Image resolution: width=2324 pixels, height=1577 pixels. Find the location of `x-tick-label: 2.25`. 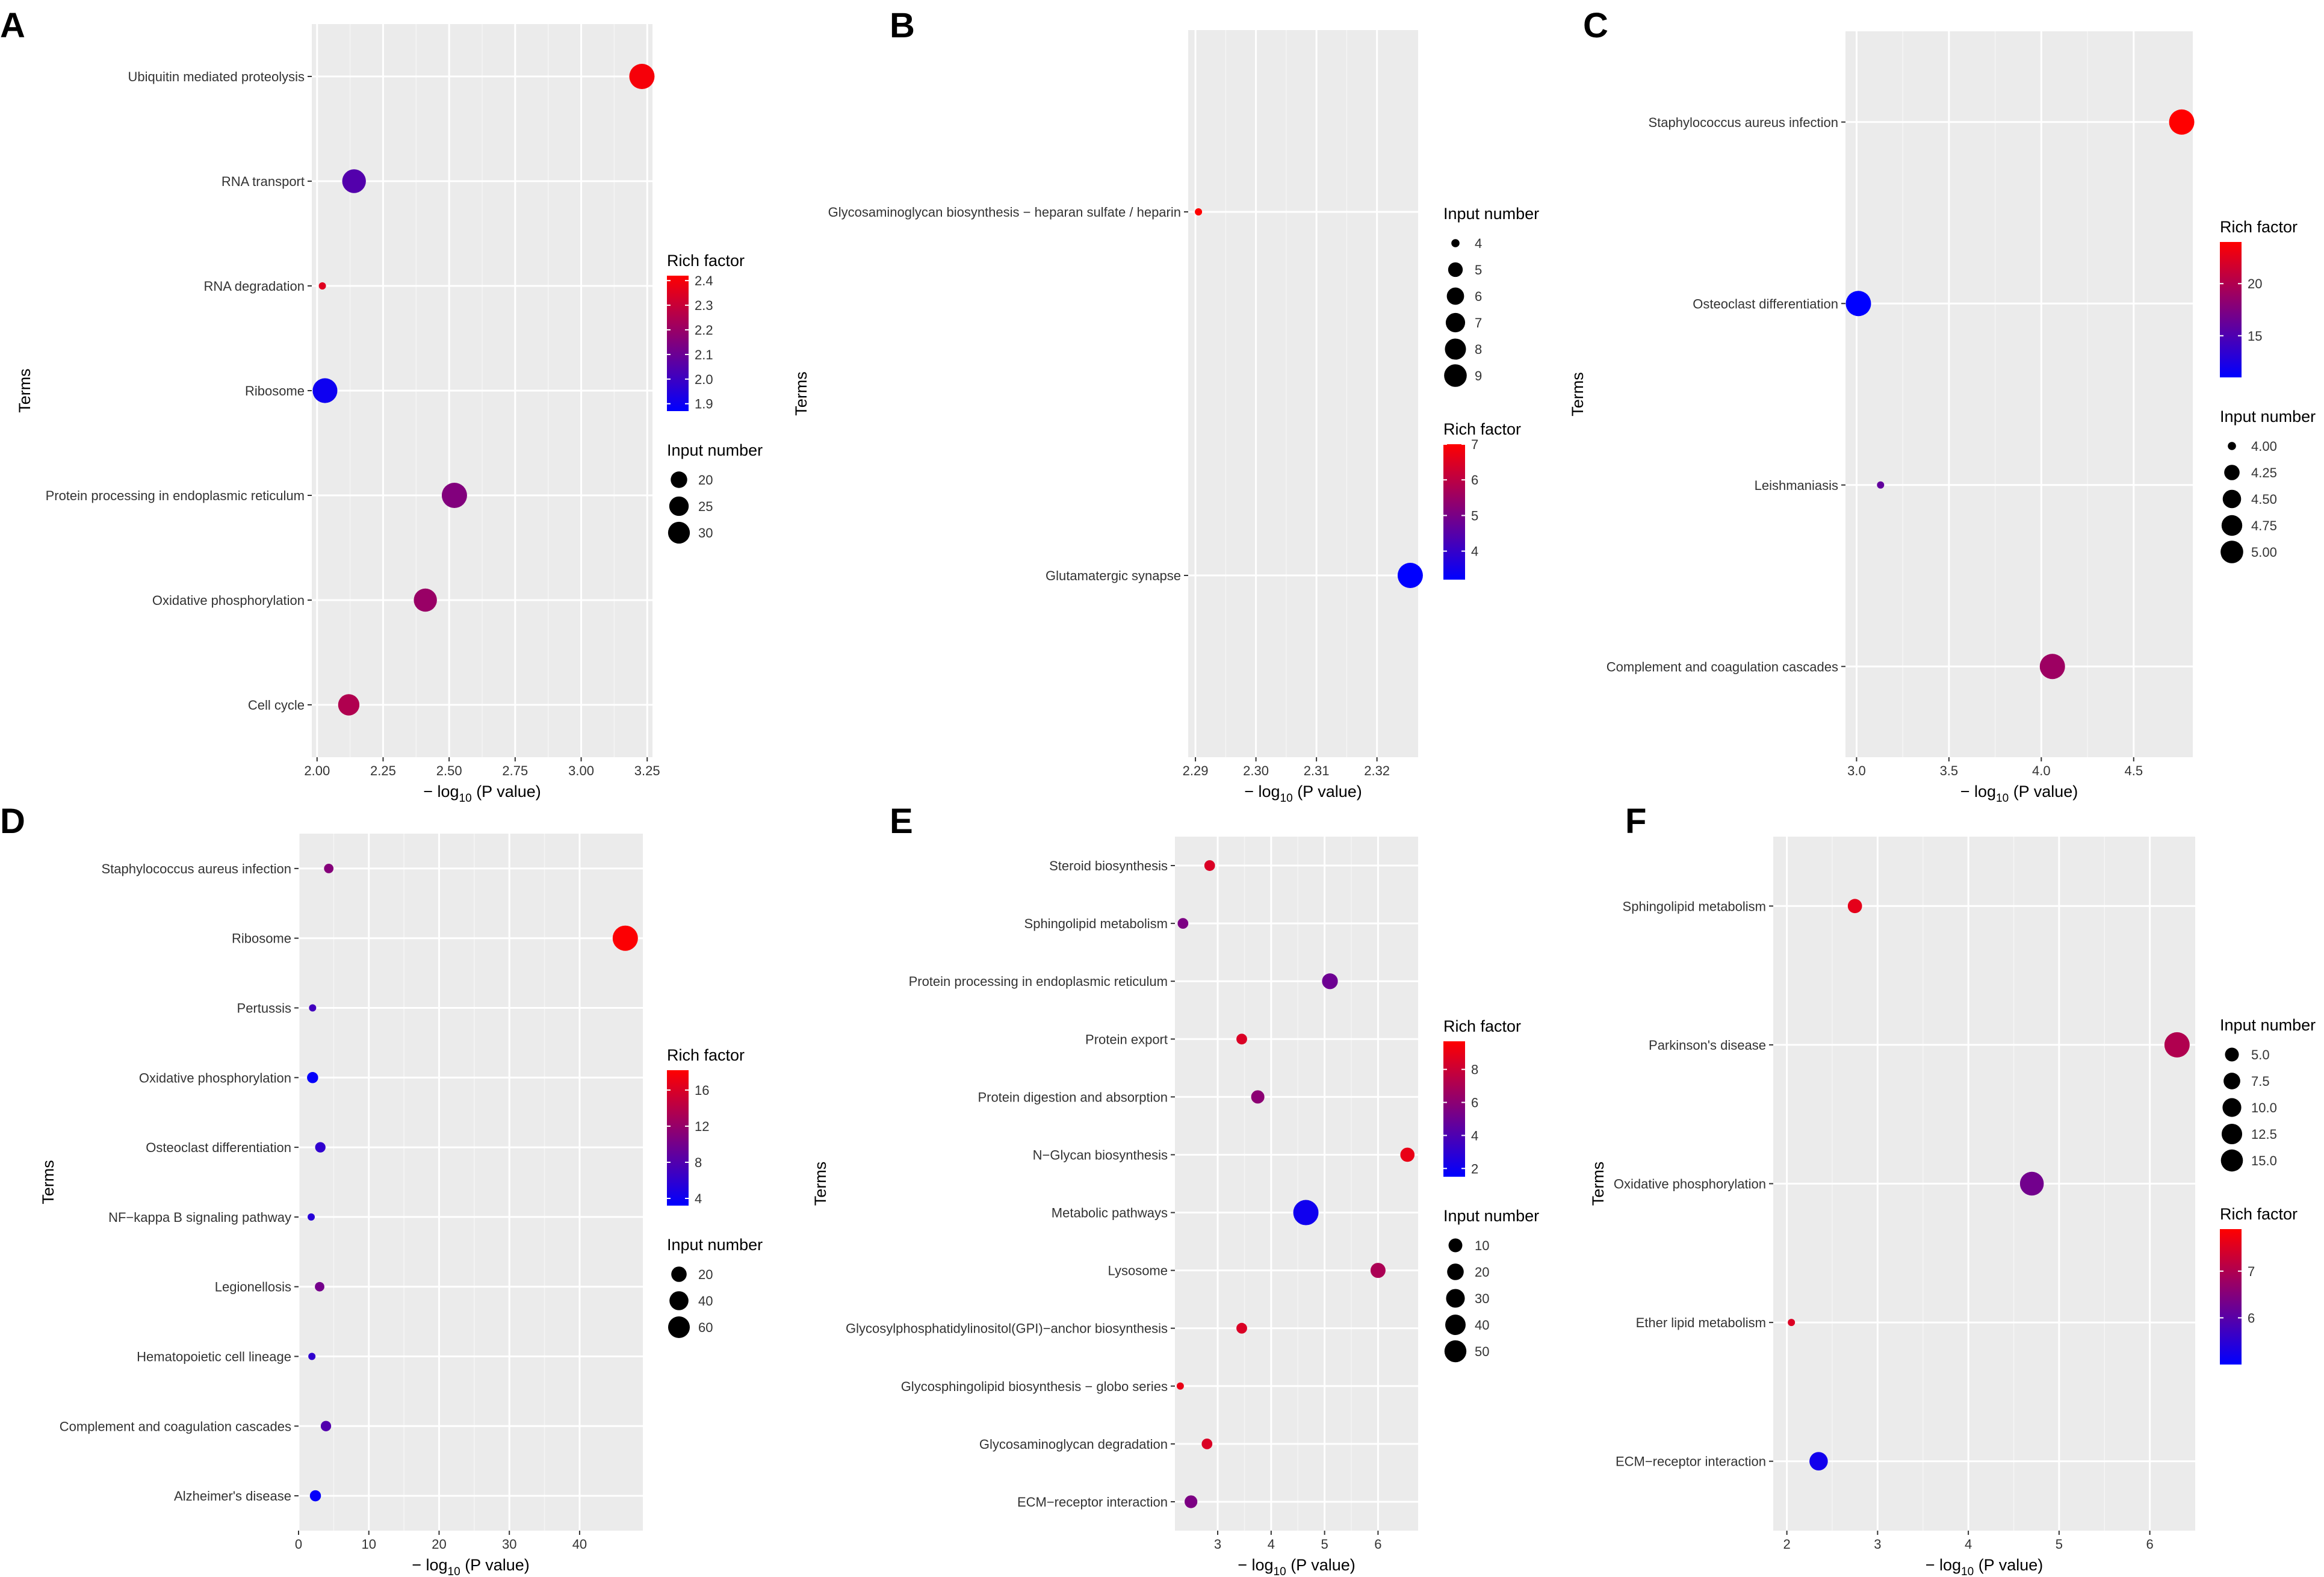

x-tick-label: 2.25 is located at coordinates (383, 770).